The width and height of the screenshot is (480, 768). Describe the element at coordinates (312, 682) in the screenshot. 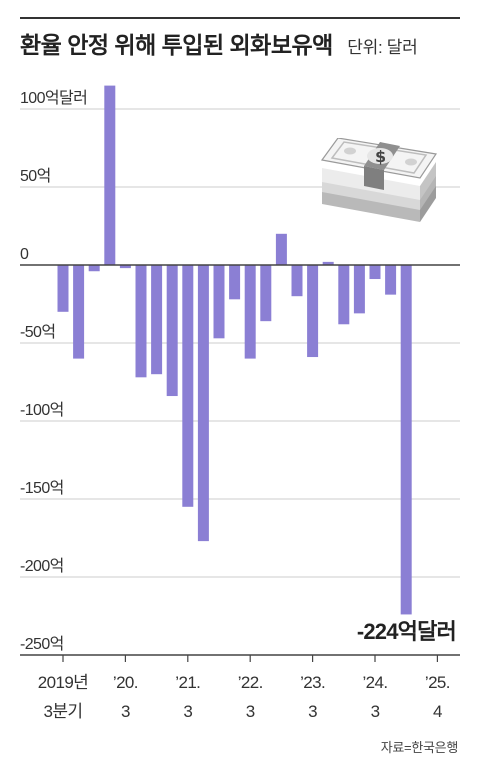

I see `x-tick-label: ’23.` at that location.